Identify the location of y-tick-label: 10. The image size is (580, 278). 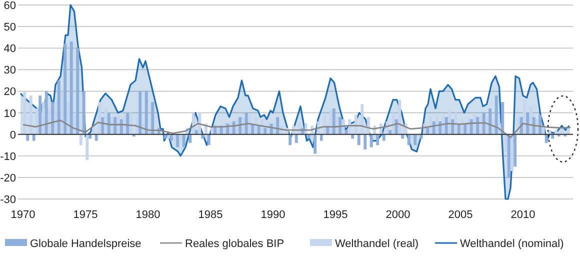
(10, 114).